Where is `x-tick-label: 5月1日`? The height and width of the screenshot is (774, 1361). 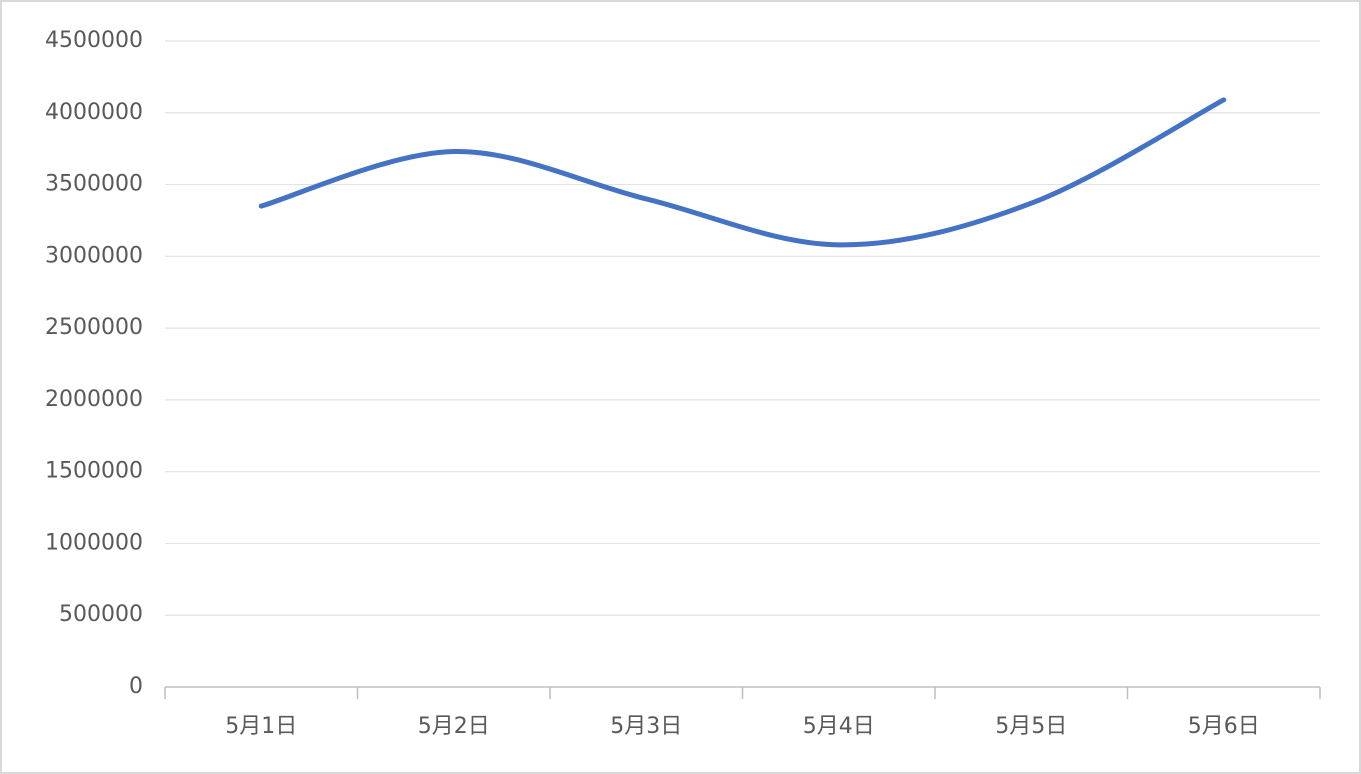 x-tick-label: 5月1日 is located at coordinates (261, 726).